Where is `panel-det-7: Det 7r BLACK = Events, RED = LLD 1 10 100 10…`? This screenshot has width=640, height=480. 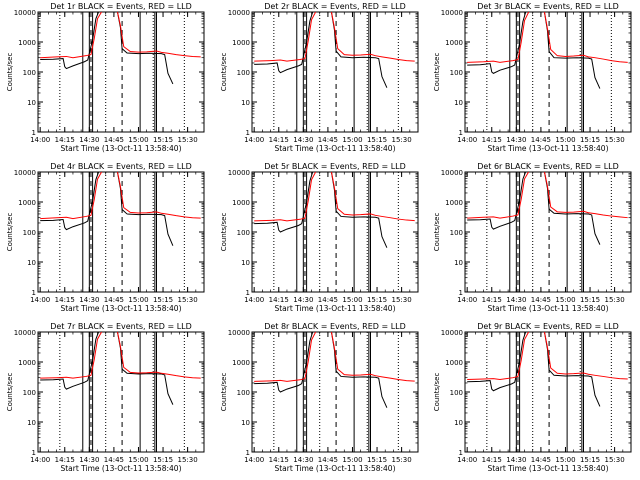 panel-det-7: Det 7r BLACK = Events, RED = LLD 1 10 100 10… is located at coordinates (105, 397).